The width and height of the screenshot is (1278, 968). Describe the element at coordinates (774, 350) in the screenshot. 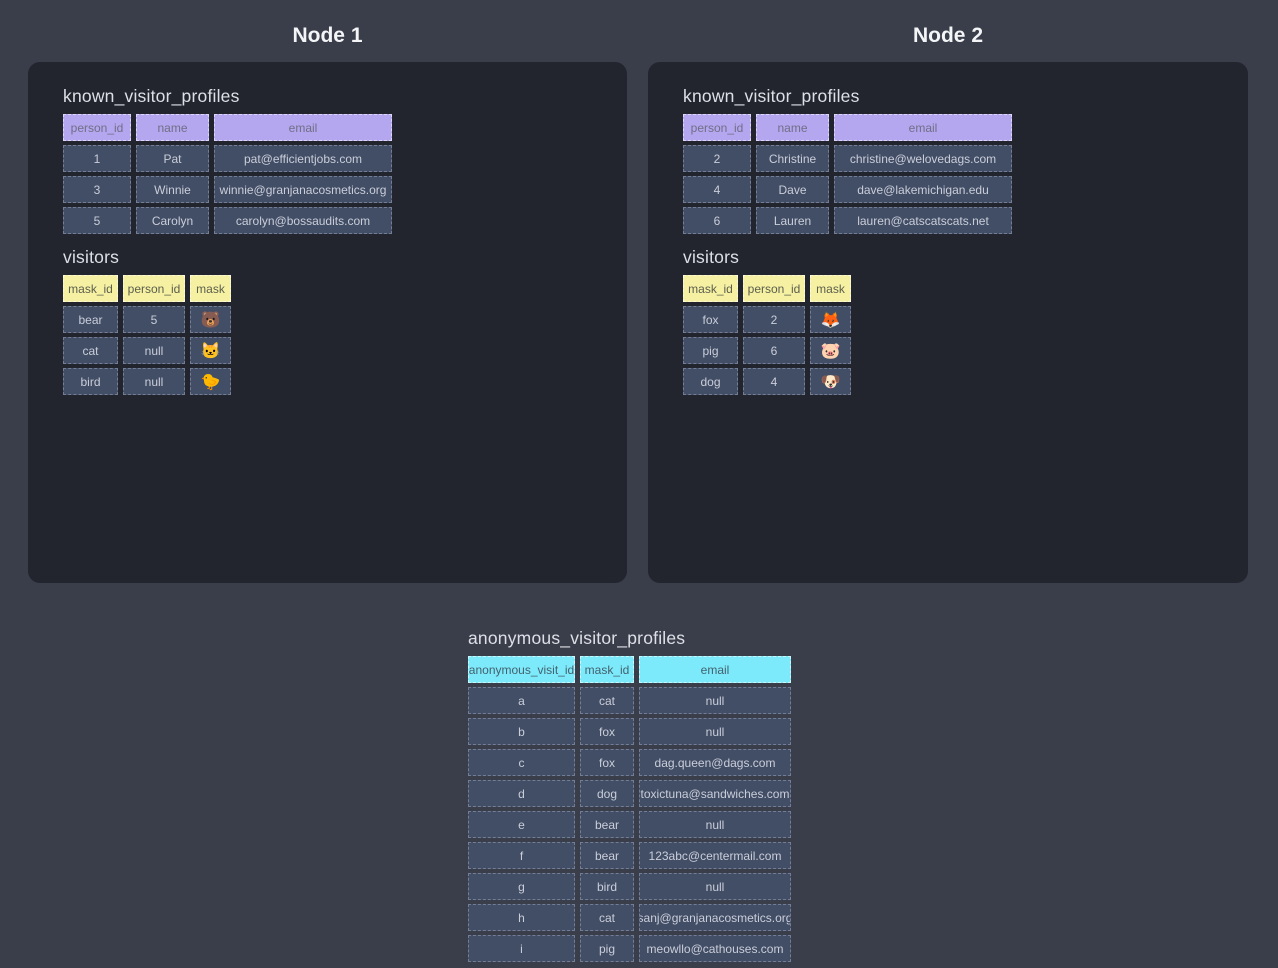

I see `table-cell: 6` at that location.